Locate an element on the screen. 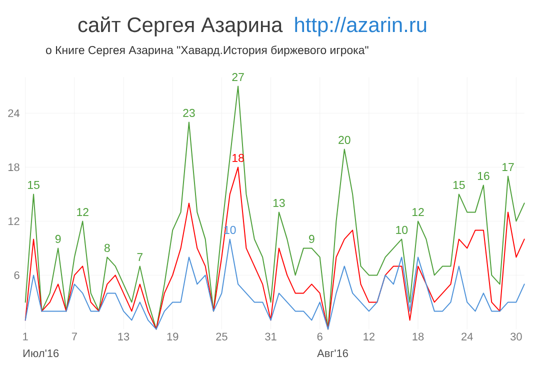 The height and width of the screenshot is (367, 548). x-tick-label: 1 is located at coordinates (25, 336).